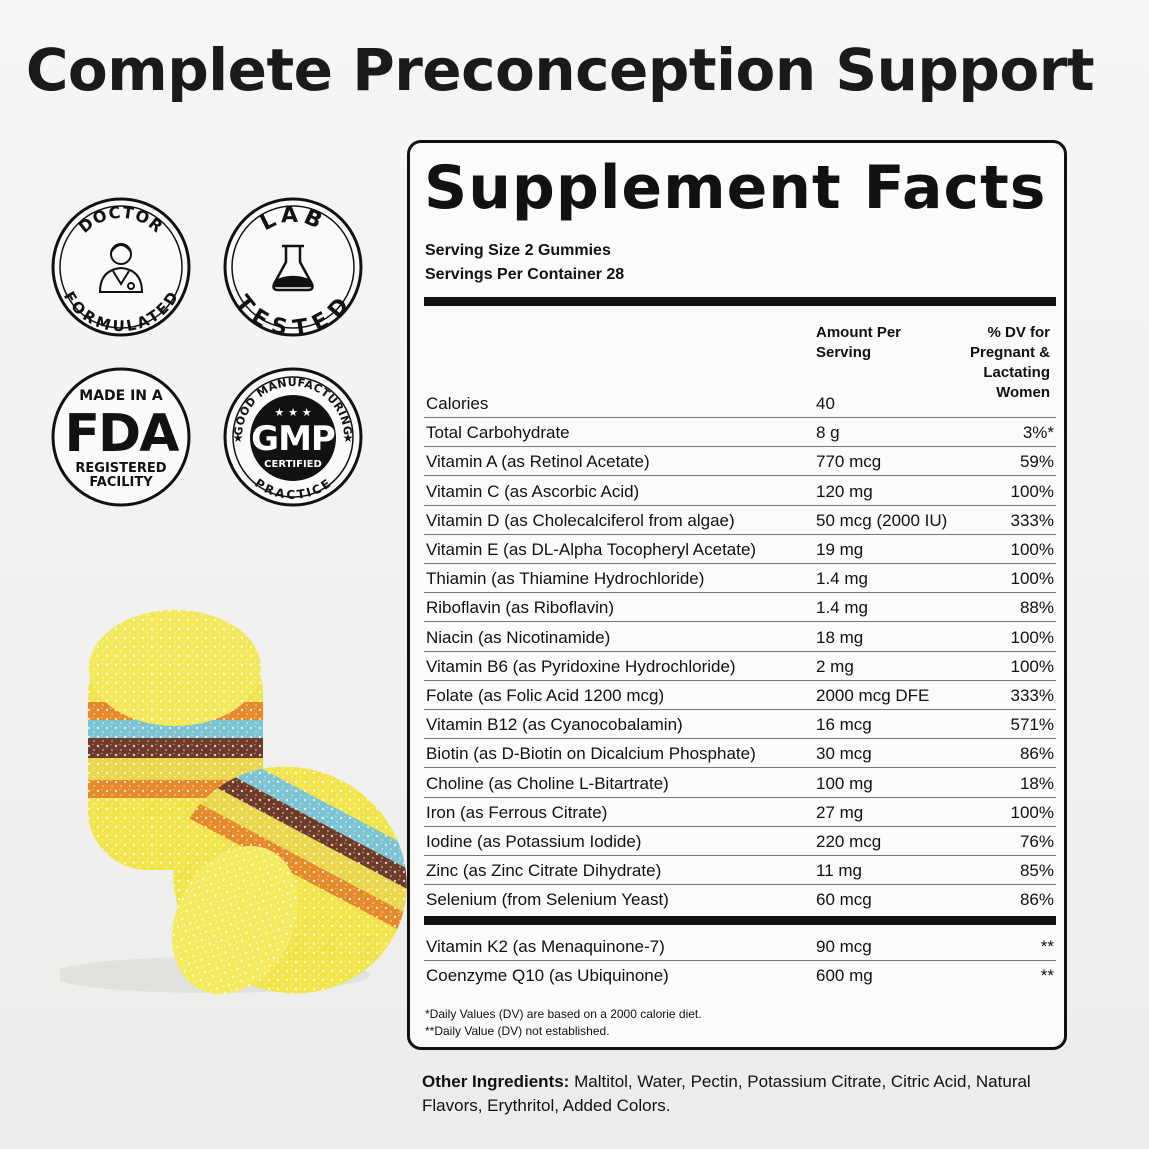  I want to click on nutrient-dv: 18%, so click(1036, 783).